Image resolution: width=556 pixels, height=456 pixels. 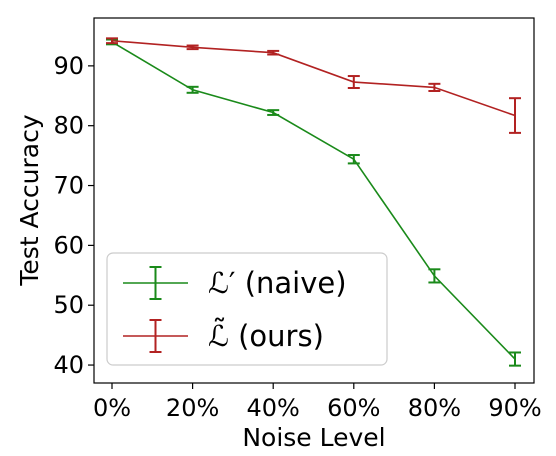 What do you see at coordinates (434, 408) in the screenshot?
I see `x-tick-label: 80%` at bounding box center [434, 408].